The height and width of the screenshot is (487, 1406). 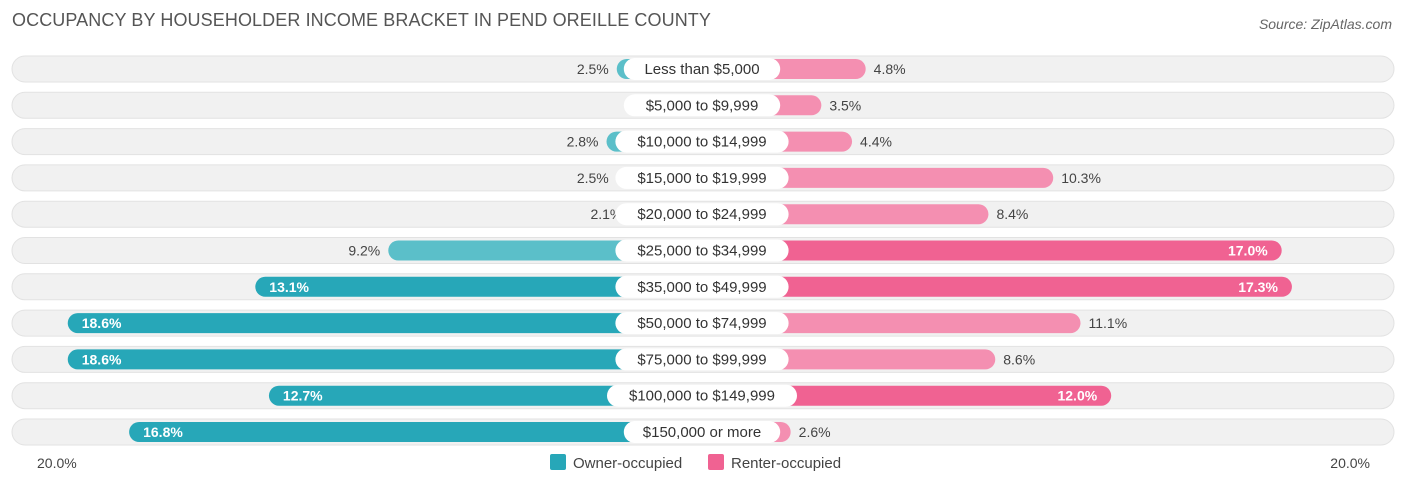 I want to click on axis-left-label: 20.0%, so click(x=57, y=463).